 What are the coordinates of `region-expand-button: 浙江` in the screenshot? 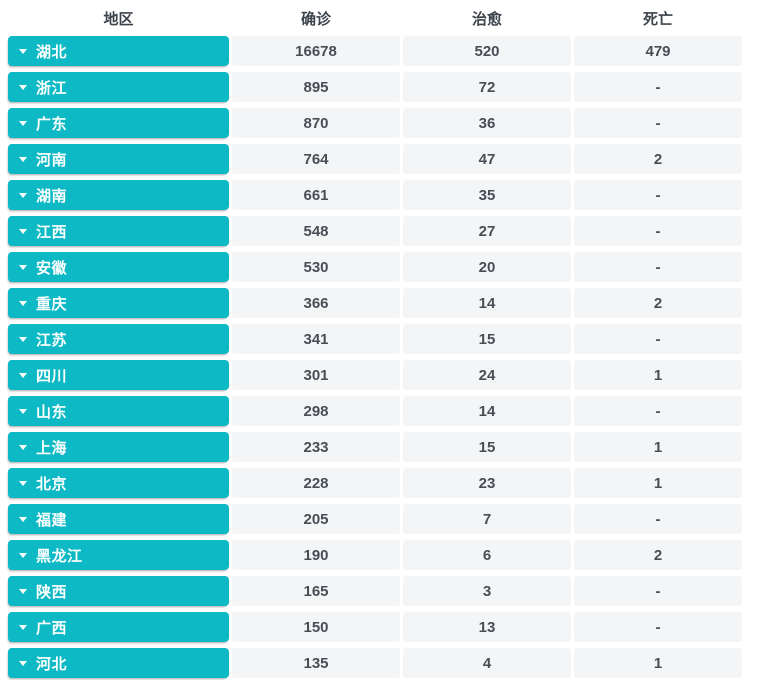 It's located at (118, 87).